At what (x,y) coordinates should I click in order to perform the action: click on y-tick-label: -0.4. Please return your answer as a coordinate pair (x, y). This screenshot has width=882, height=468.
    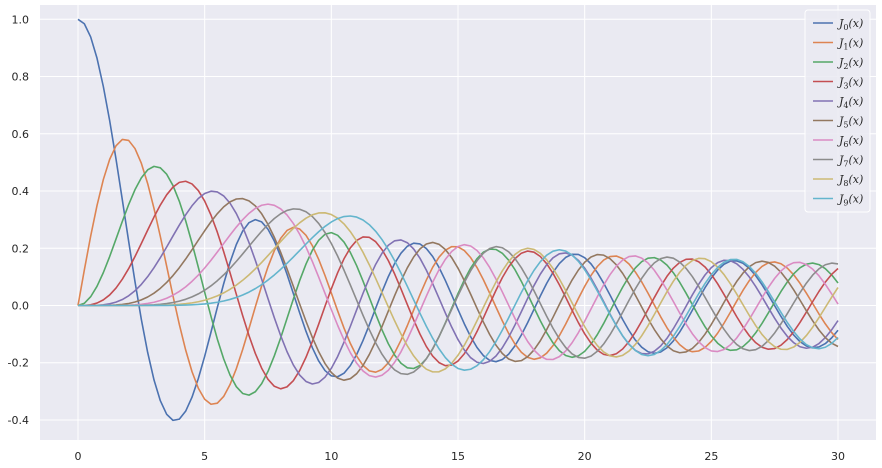
    Looking at the image, I should click on (18, 420).